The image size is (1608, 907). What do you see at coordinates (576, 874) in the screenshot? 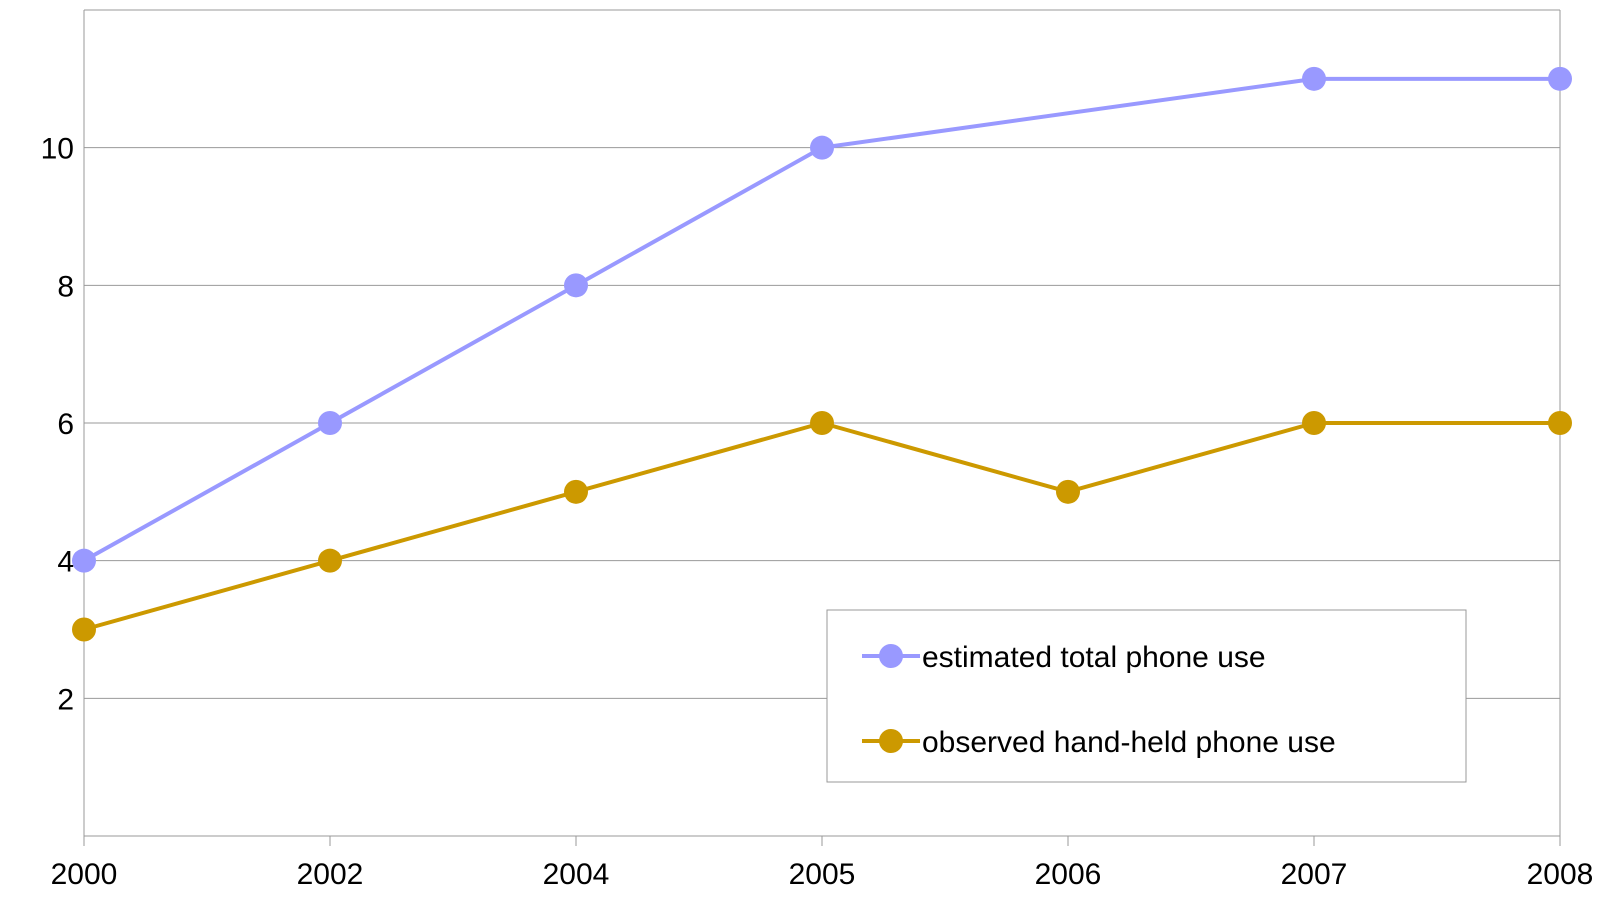
I see `x-tick-label: 2004` at bounding box center [576, 874].